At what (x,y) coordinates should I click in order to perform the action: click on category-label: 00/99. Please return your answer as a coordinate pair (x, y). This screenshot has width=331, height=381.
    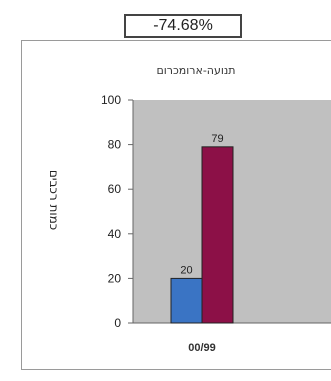
    Looking at the image, I should click on (202, 348).